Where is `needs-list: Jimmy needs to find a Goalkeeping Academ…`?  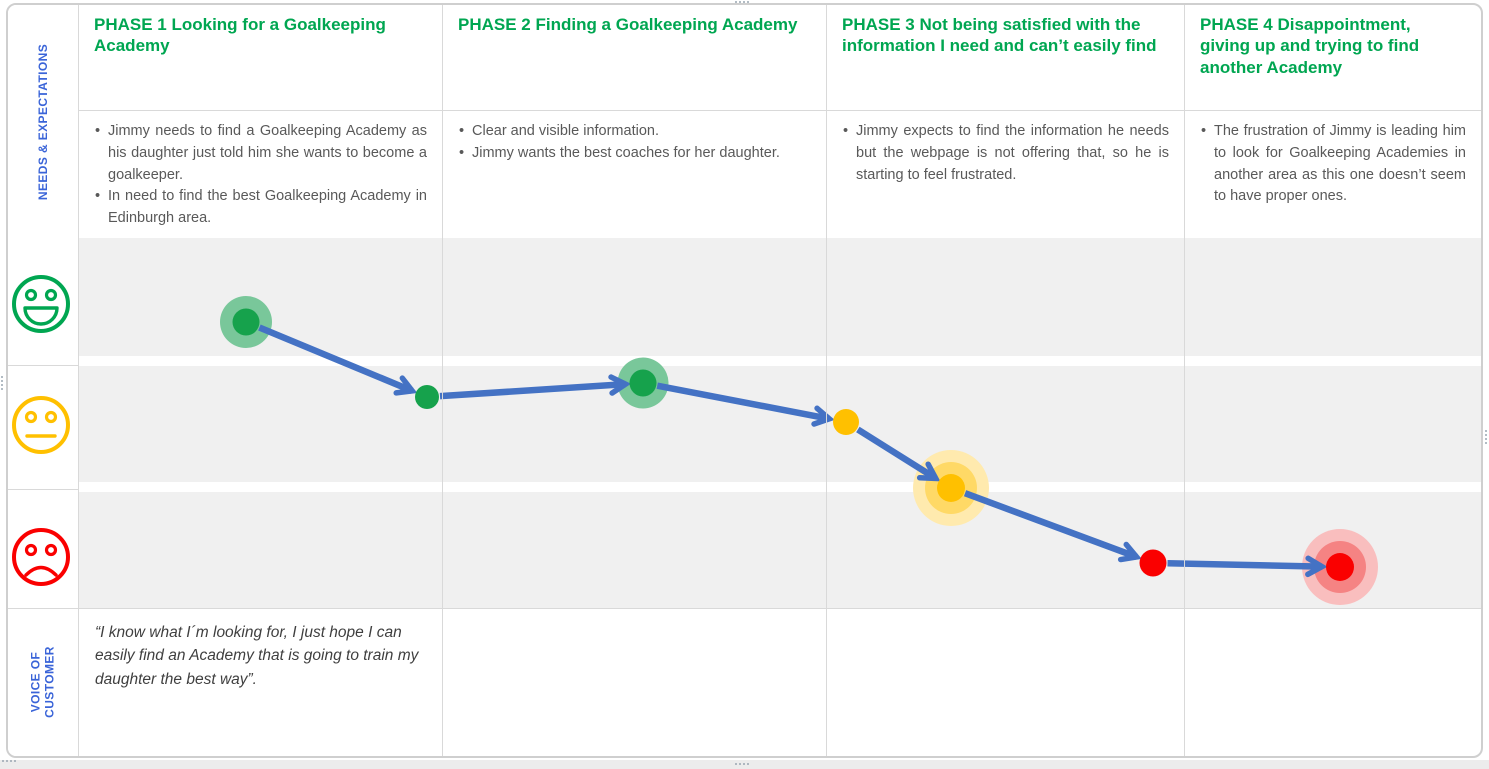
needs-list: Jimmy needs to find a Goalkeeping Academ… is located at coordinates (260, 175).